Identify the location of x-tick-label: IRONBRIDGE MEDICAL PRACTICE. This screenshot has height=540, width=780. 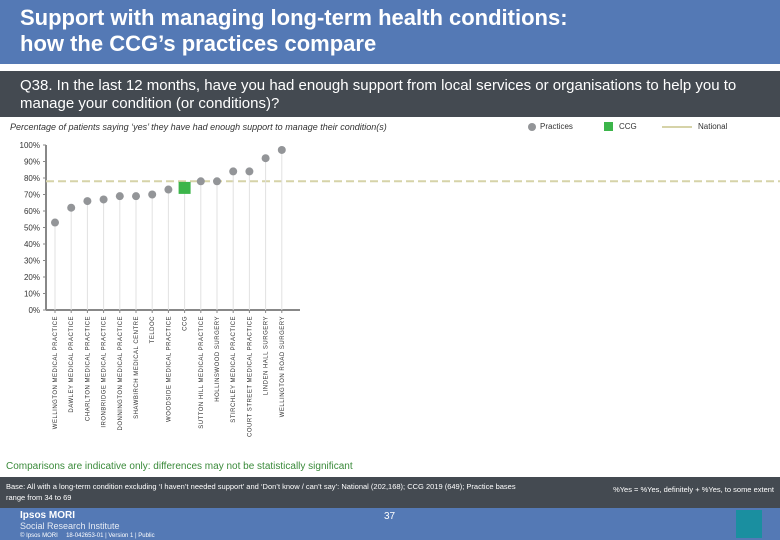
(105, 372).